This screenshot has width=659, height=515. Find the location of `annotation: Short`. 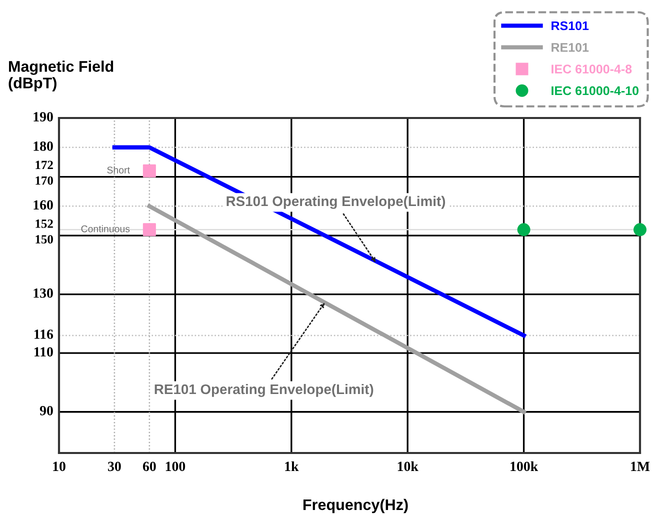

annotation: Short is located at coordinates (118, 170).